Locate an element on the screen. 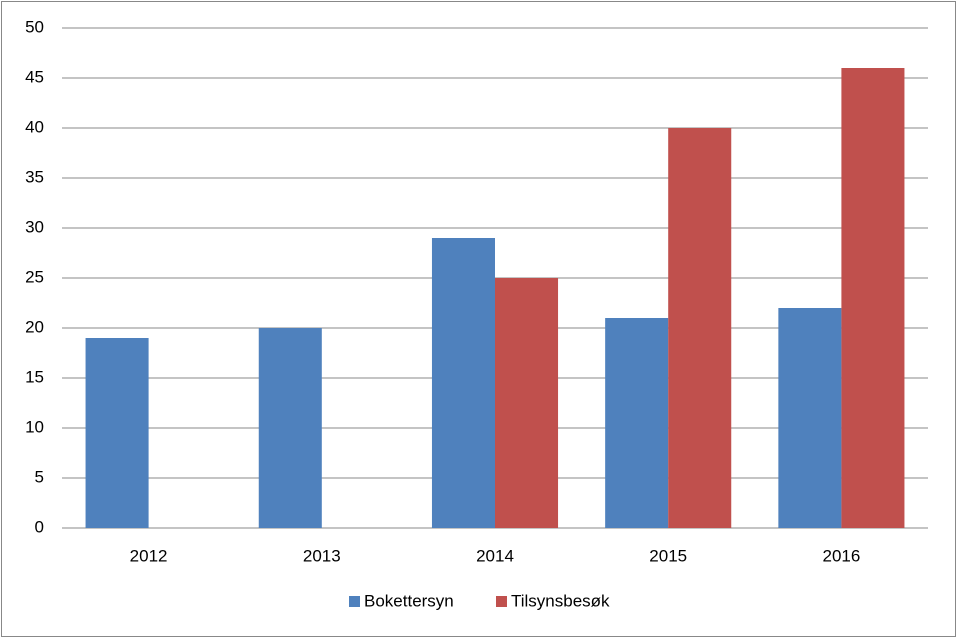 Image resolution: width=958 pixels, height=640 pixels. y-tick-label: 50 is located at coordinates (34, 26).